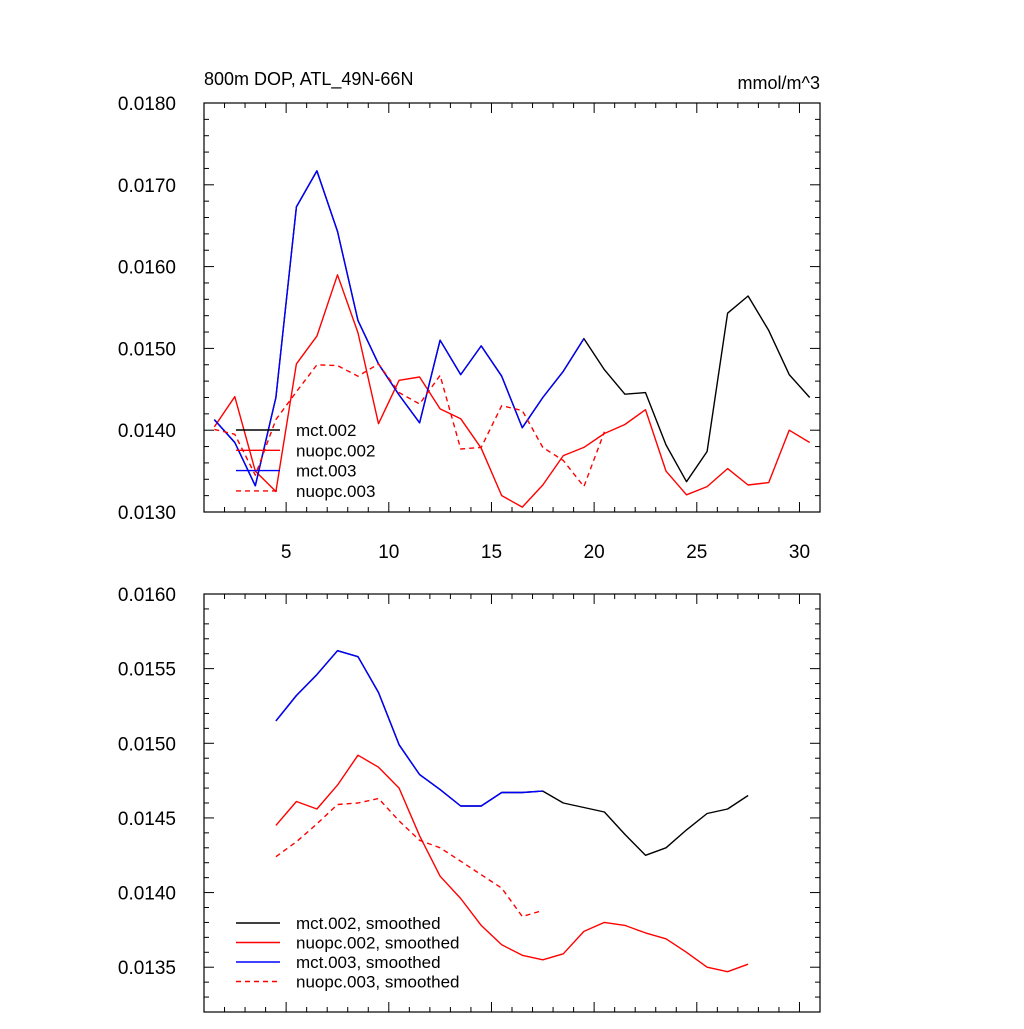  Describe the element at coordinates (368, 962) in the screenshot. I see `legend-label: mct.003, smoothed` at that location.